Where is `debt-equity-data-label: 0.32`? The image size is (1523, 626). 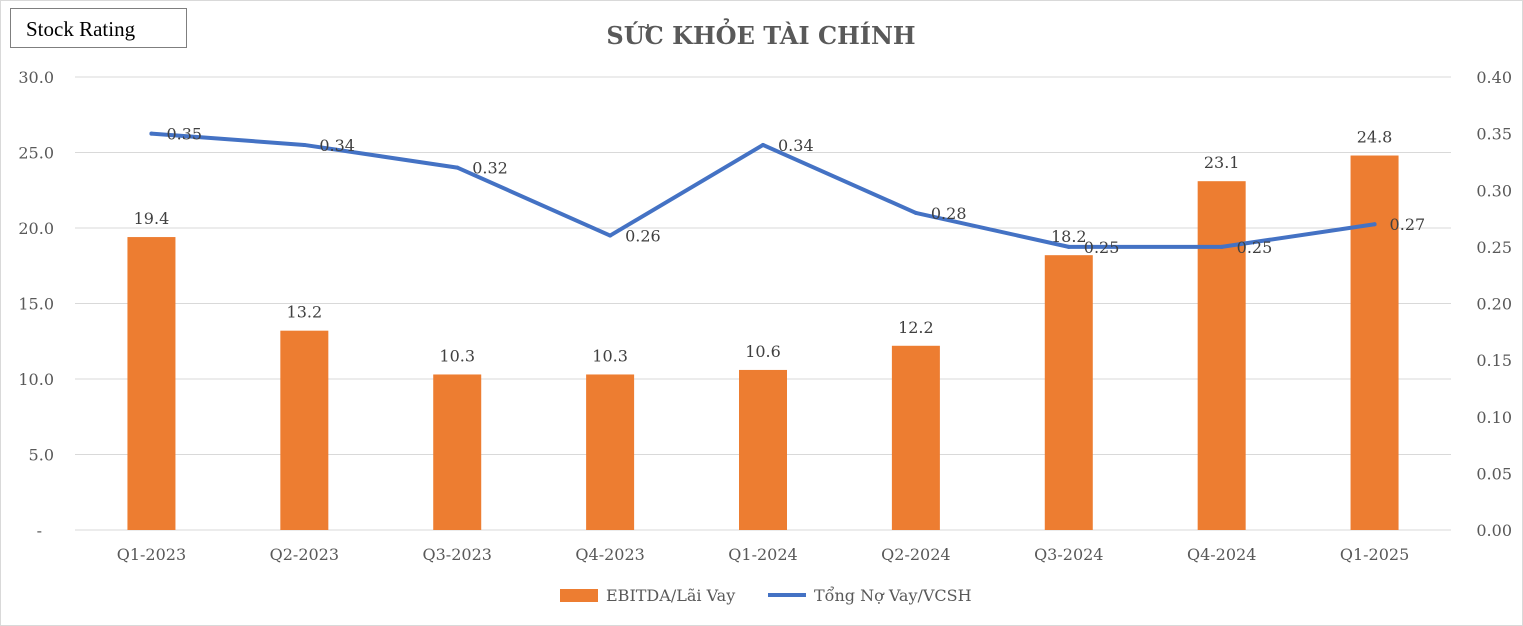
debt-equity-data-label: 0.32 is located at coordinates (490, 168).